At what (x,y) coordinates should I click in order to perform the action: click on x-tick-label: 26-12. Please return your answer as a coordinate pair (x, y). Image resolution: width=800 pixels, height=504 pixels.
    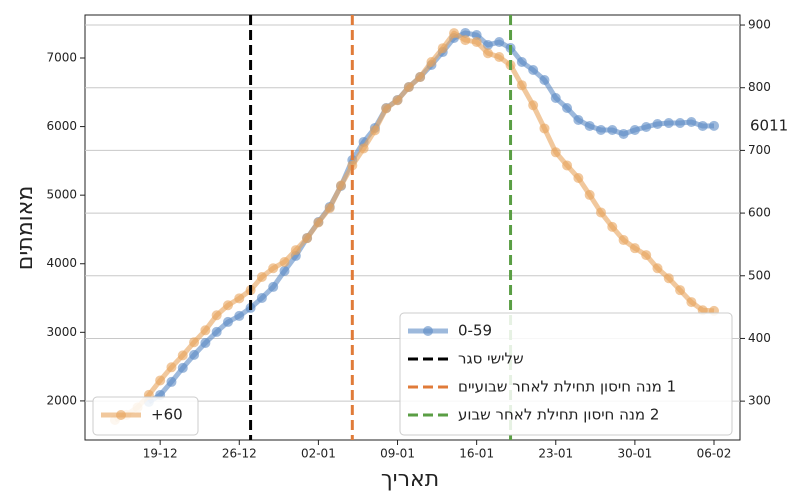
    Looking at the image, I should click on (239, 454).